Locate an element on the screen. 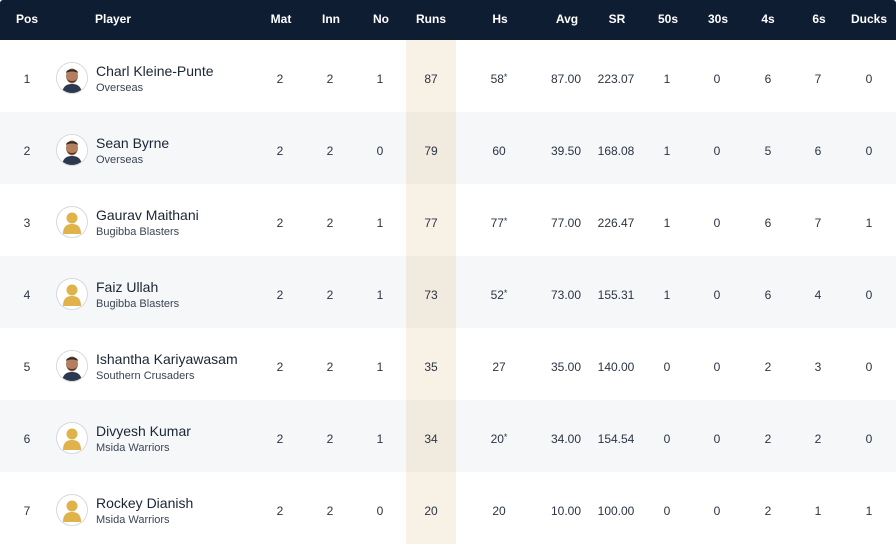 The width and height of the screenshot is (896, 550). header-6s: 6s is located at coordinates (819, 19).